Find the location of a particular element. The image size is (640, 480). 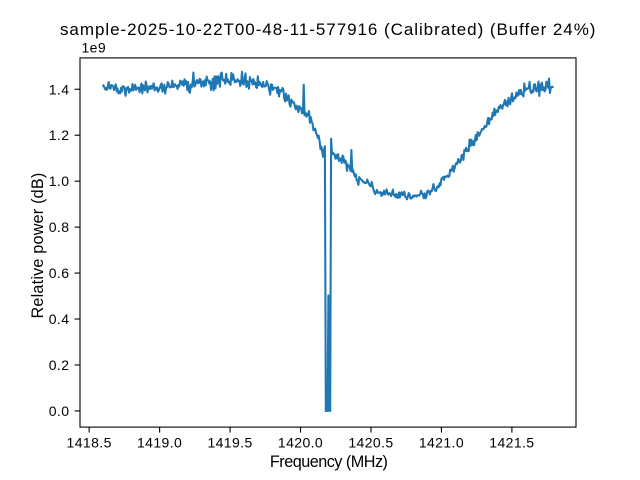

svg-text: 1e9 is located at coordinates (94, 48).